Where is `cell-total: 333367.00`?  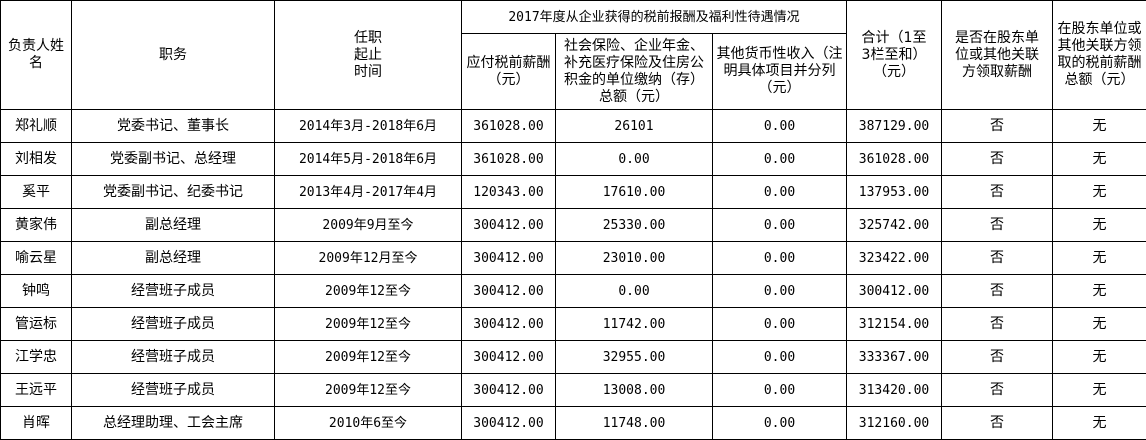
cell-total: 333367.00 is located at coordinates (894, 357).